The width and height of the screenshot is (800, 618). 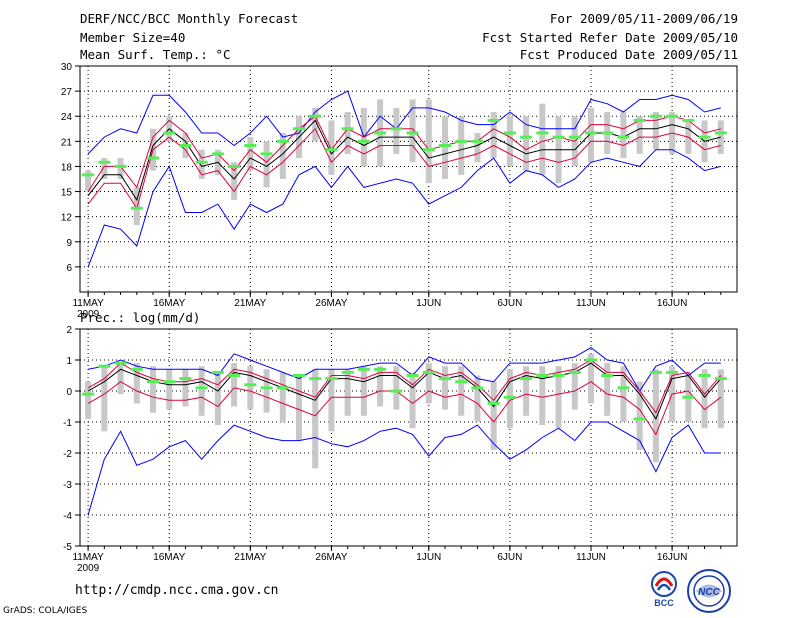 What do you see at coordinates (664, 589) in the screenshot?
I see `bcc-logo-icon: BCC` at bounding box center [664, 589].